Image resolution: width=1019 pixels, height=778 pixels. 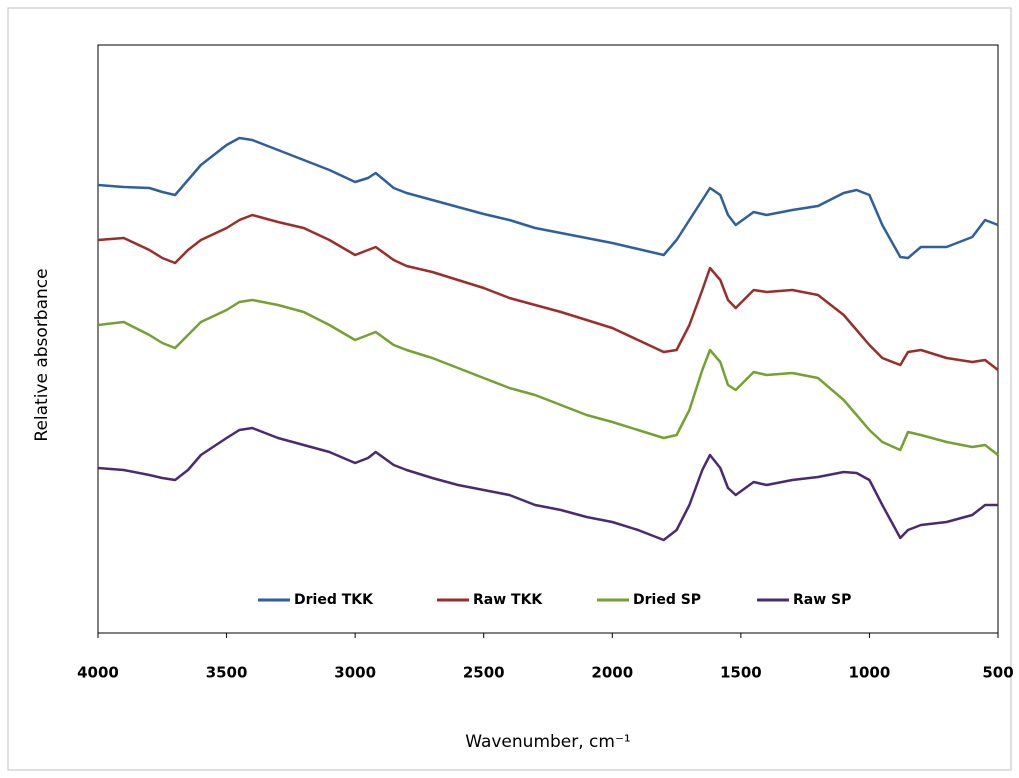 What do you see at coordinates (870, 673) in the screenshot?
I see `x-tick-label: 1000` at bounding box center [870, 673].